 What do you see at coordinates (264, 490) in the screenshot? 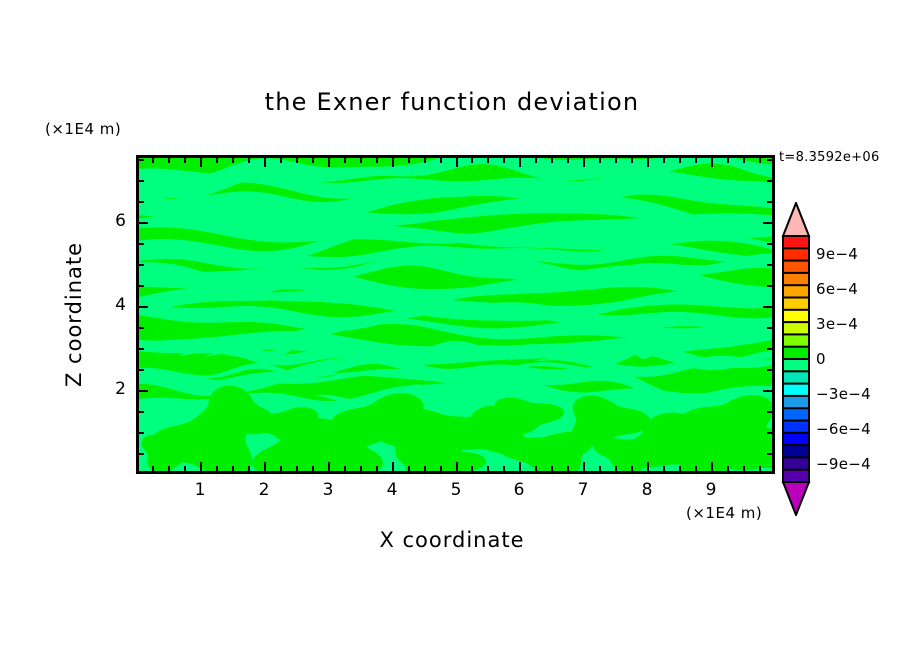
I see `x-tick-label: 2` at bounding box center [264, 490].